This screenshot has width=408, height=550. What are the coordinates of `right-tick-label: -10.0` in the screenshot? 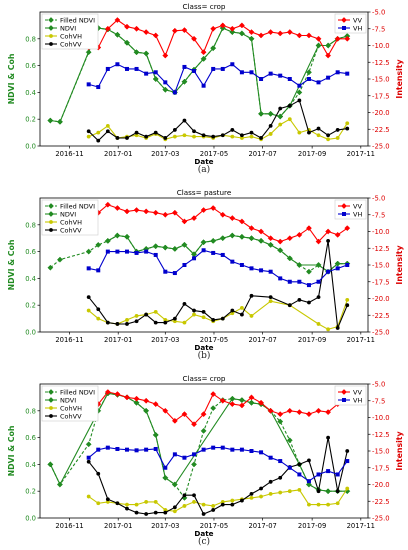 It's located at (381, 46).